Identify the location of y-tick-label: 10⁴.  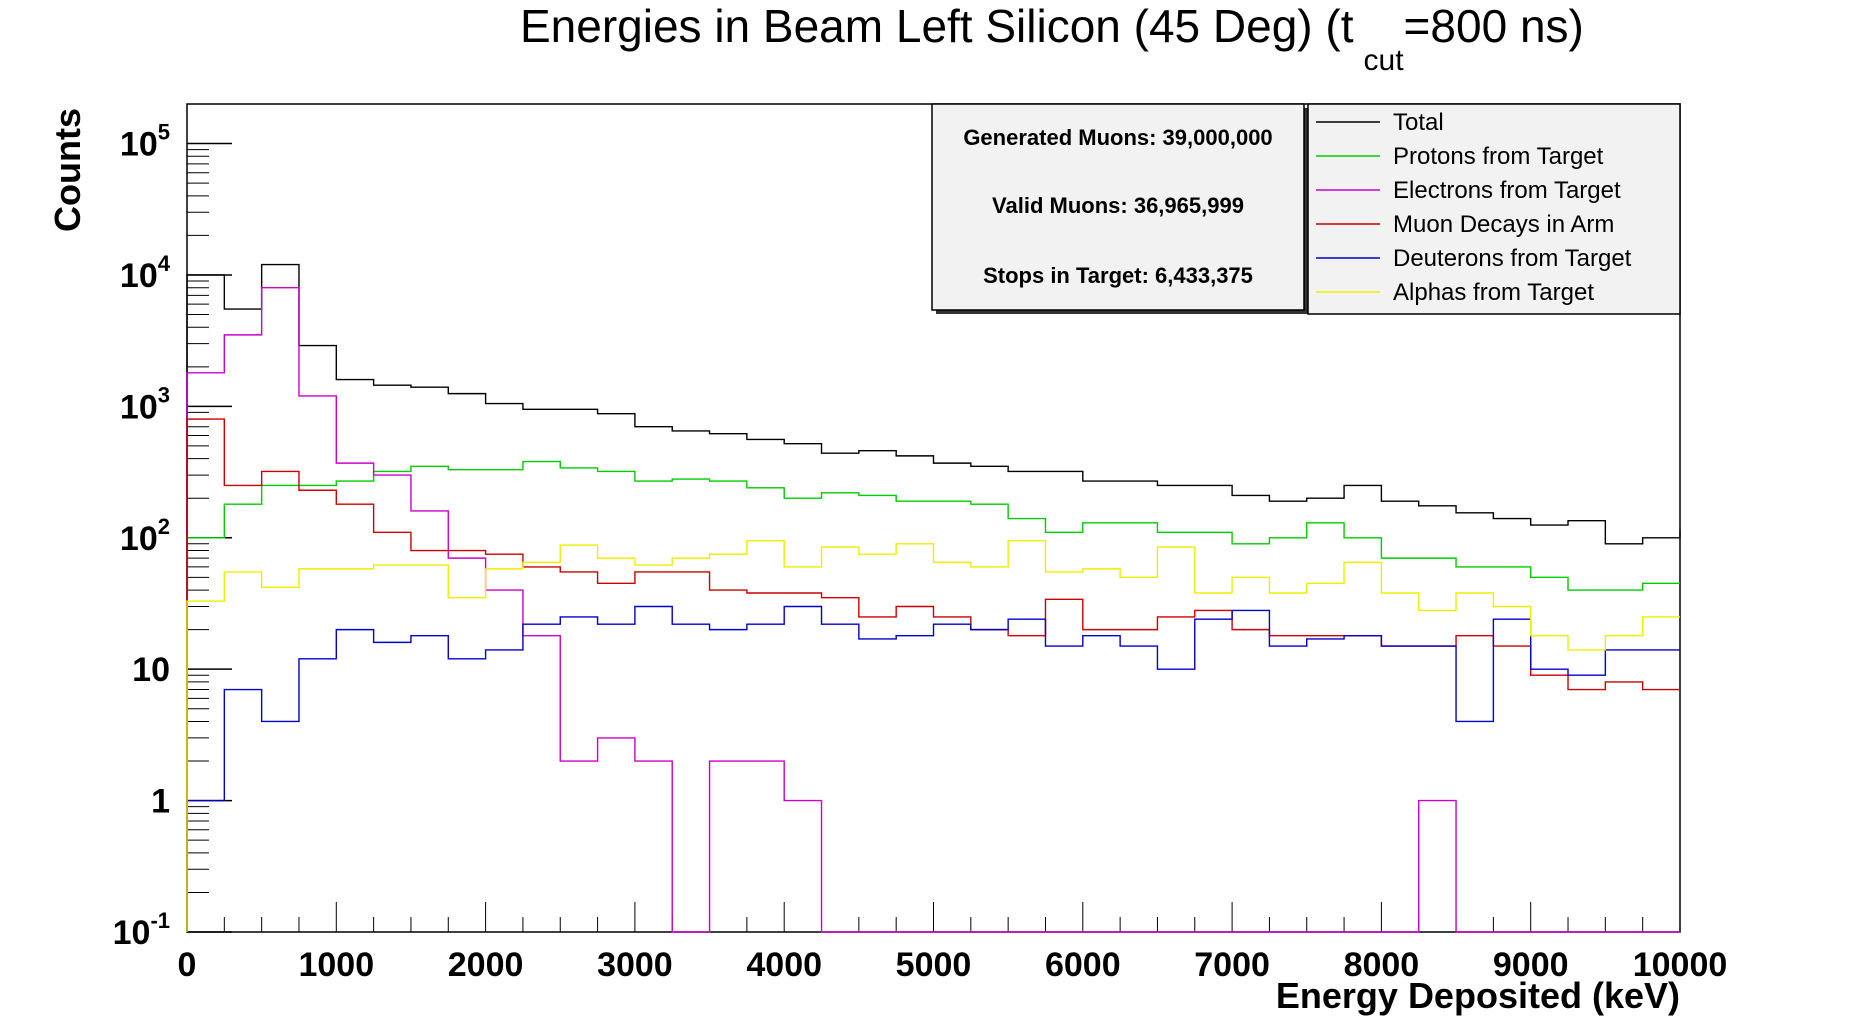
(145, 273).